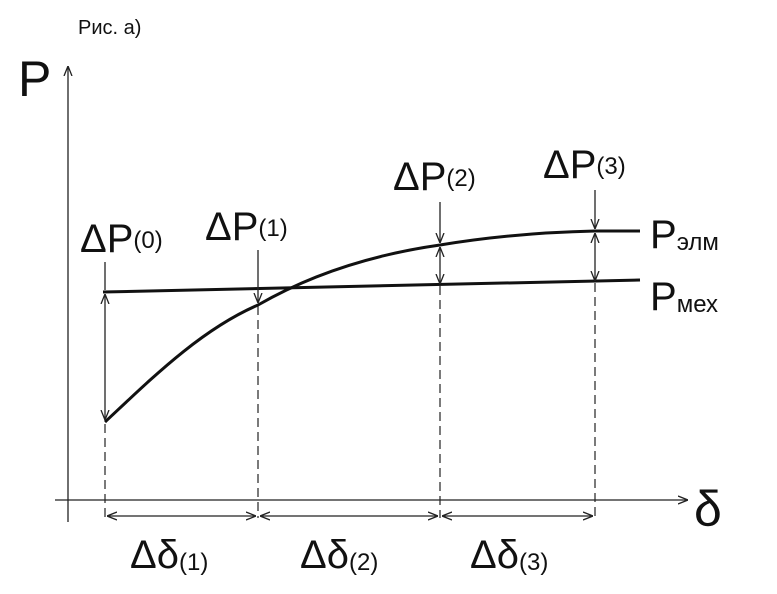 The height and width of the screenshot is (594, 777). I want to click on p-mech-line, so click(371, 286).